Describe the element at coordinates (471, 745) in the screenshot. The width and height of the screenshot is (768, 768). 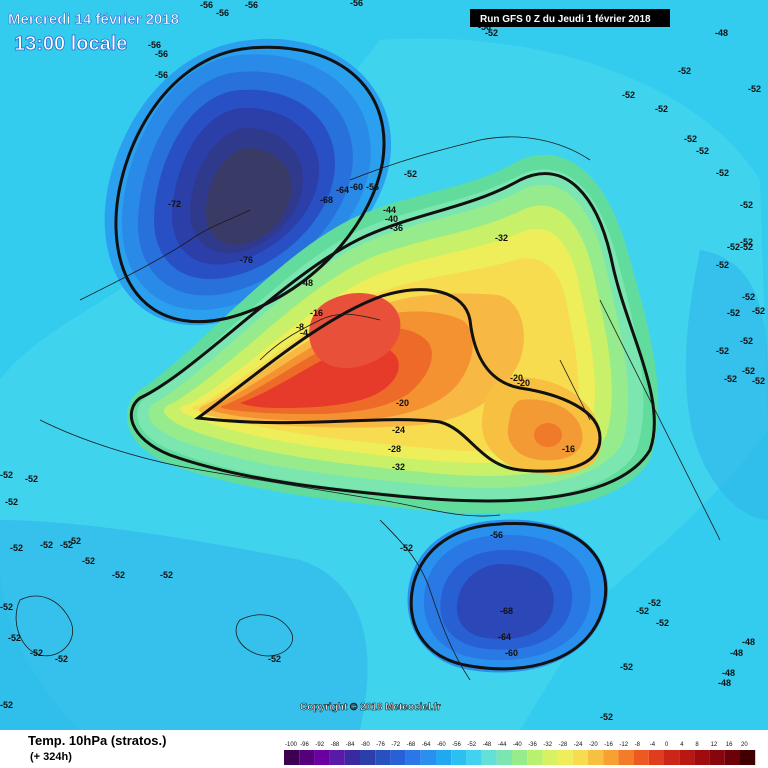
I see `scale-label: -52` at that location.